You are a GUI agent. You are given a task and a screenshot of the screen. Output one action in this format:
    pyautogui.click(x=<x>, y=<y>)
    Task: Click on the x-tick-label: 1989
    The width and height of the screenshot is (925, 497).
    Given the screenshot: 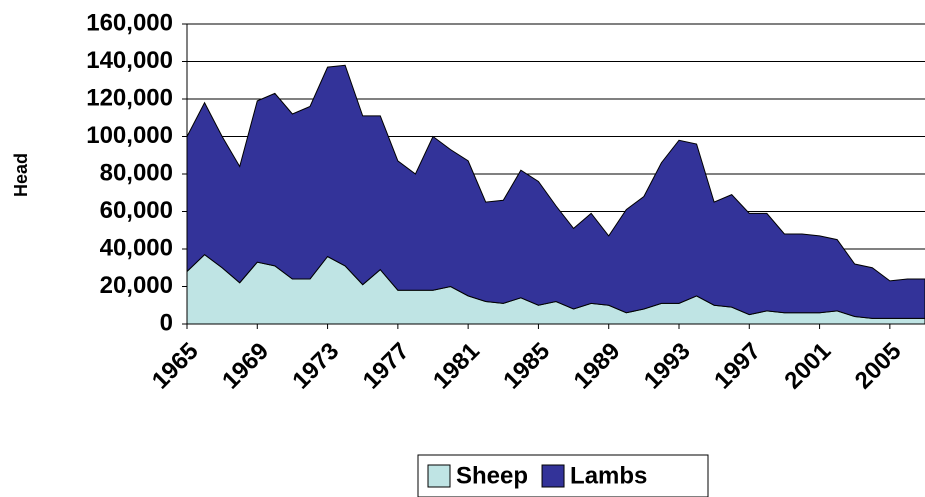 What is the action you would take?
    pyautogui.click(x=597, y=366)
    